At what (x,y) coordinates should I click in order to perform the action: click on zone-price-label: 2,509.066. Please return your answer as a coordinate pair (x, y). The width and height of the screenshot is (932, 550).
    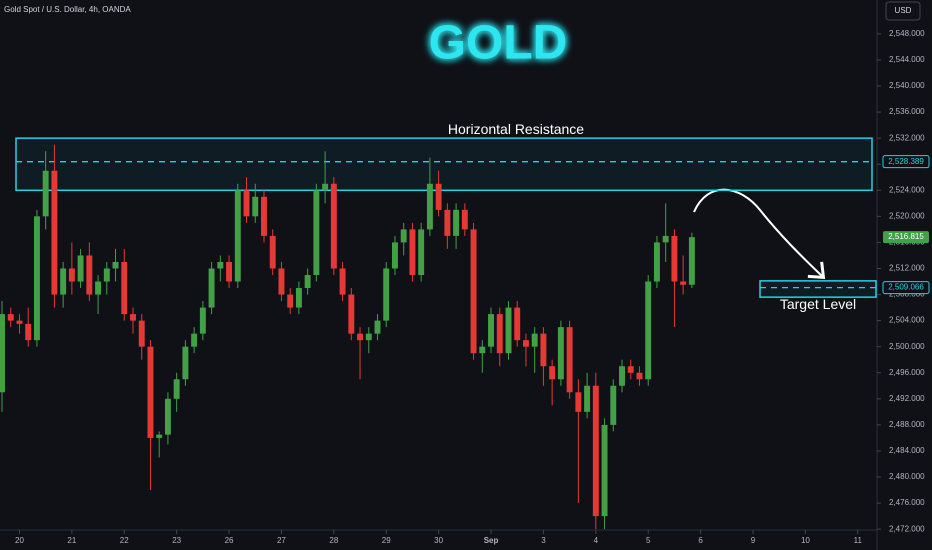
    Looking at the image, I should click on (906, 287).